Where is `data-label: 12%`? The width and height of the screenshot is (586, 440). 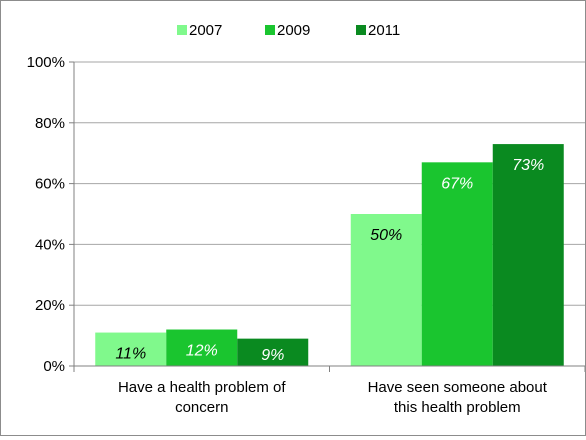 data-label: 12% is located at coordinates (202, 351).